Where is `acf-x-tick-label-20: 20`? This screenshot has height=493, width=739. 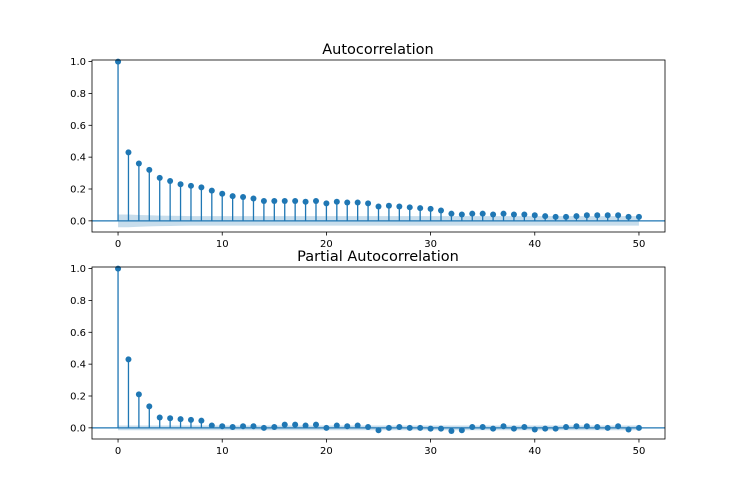 acf-x-tick-label-20: 20 is located at coordinates (326, 244).